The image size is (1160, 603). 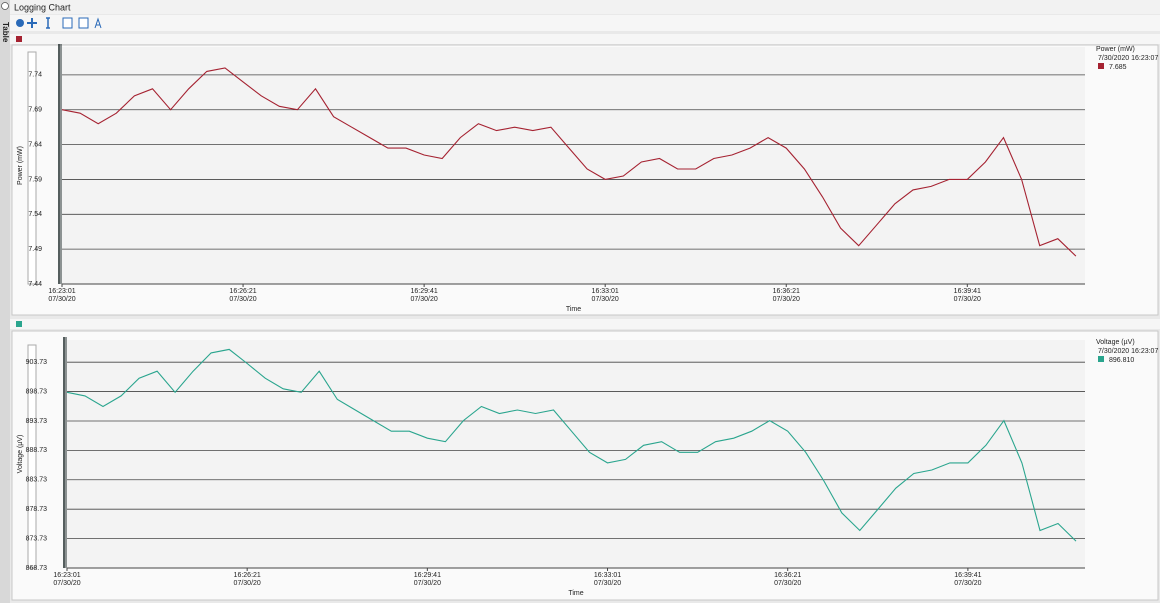 What do you see at coordinates (37, 362) in the screenshot?
I see `y-tick-label: 903.73` at bounding box center [37, 362].